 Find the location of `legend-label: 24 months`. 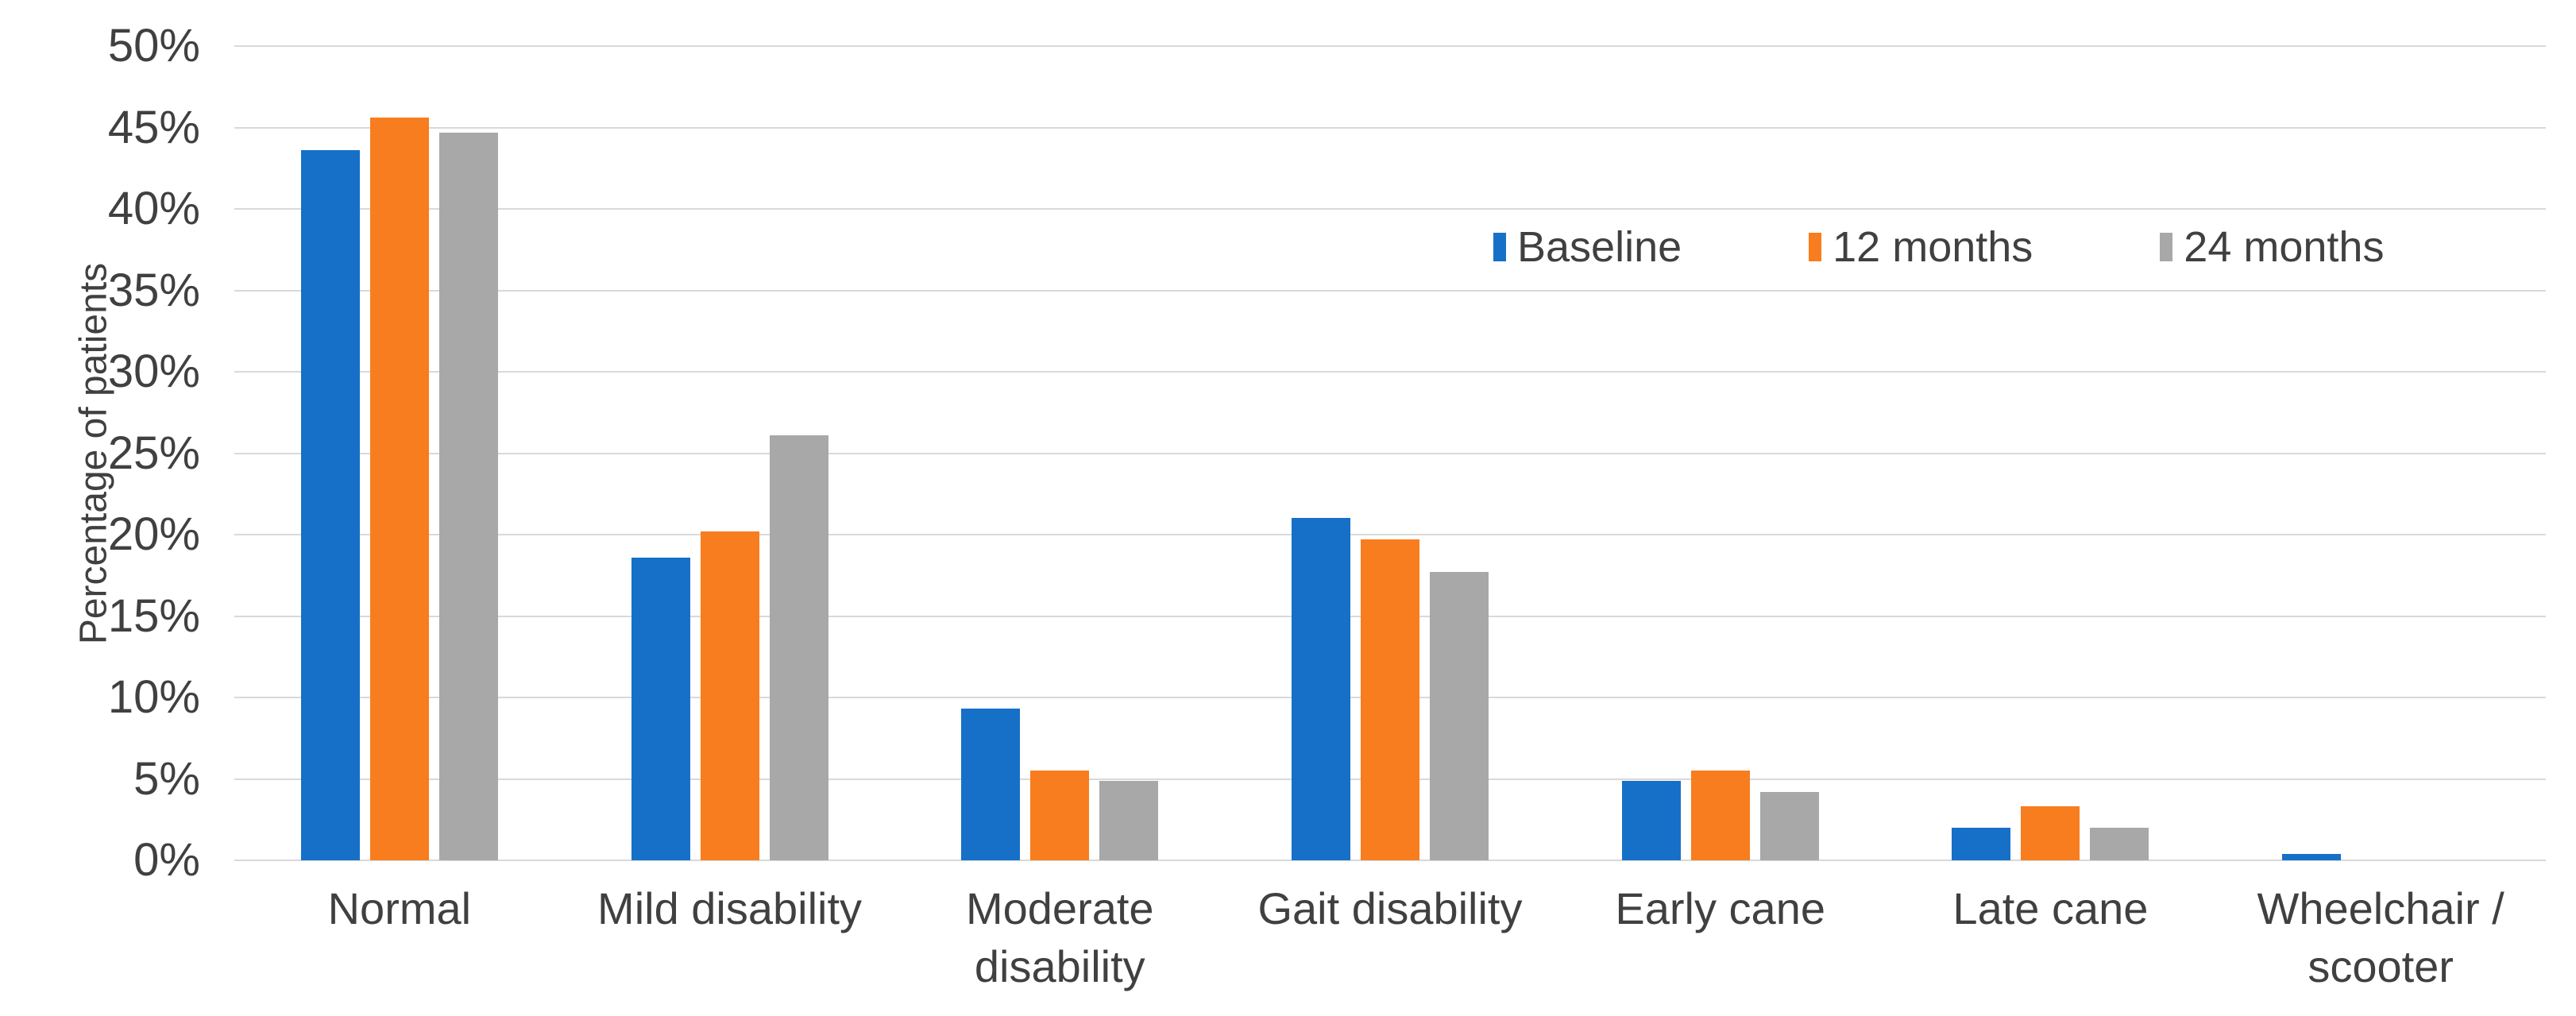

legend-label: 24 months is located at coordinates (2284, 247).